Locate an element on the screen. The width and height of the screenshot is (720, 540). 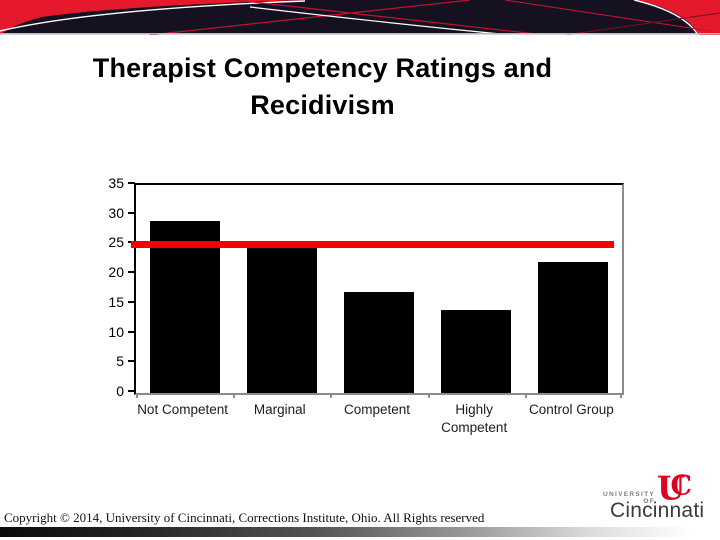
bar-not-competent is located at coordinates (184, 306).